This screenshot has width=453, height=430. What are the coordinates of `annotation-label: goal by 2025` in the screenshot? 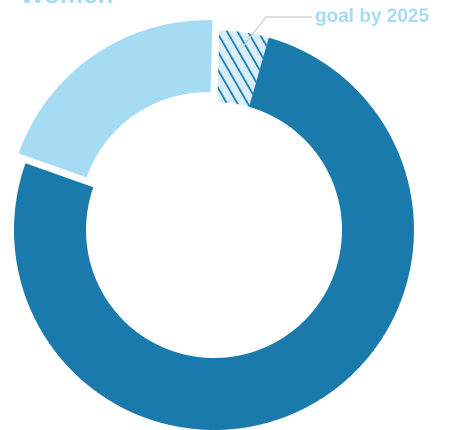 It's located at (372, 16).